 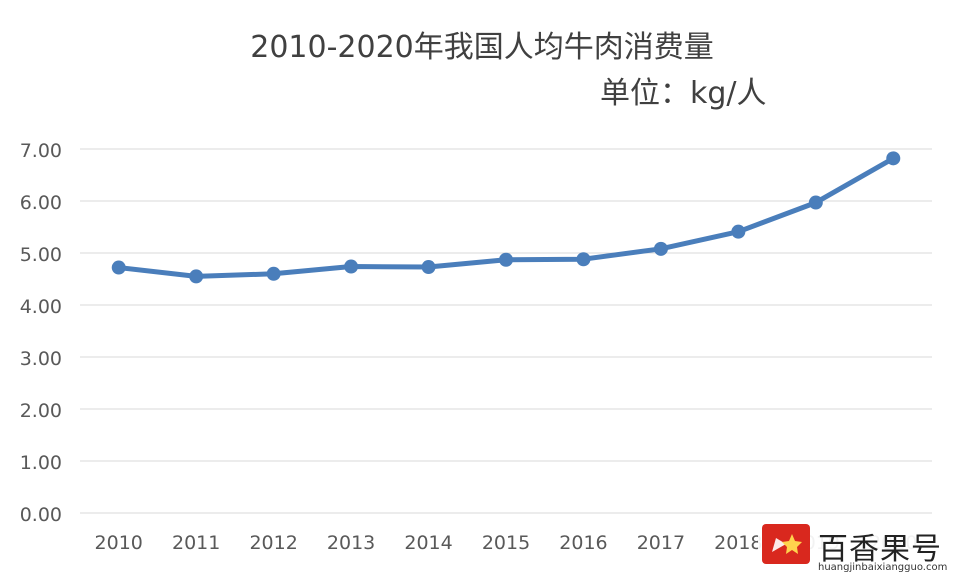 I want to click on x-tick-label: 2014, so click(x=428, y=543).